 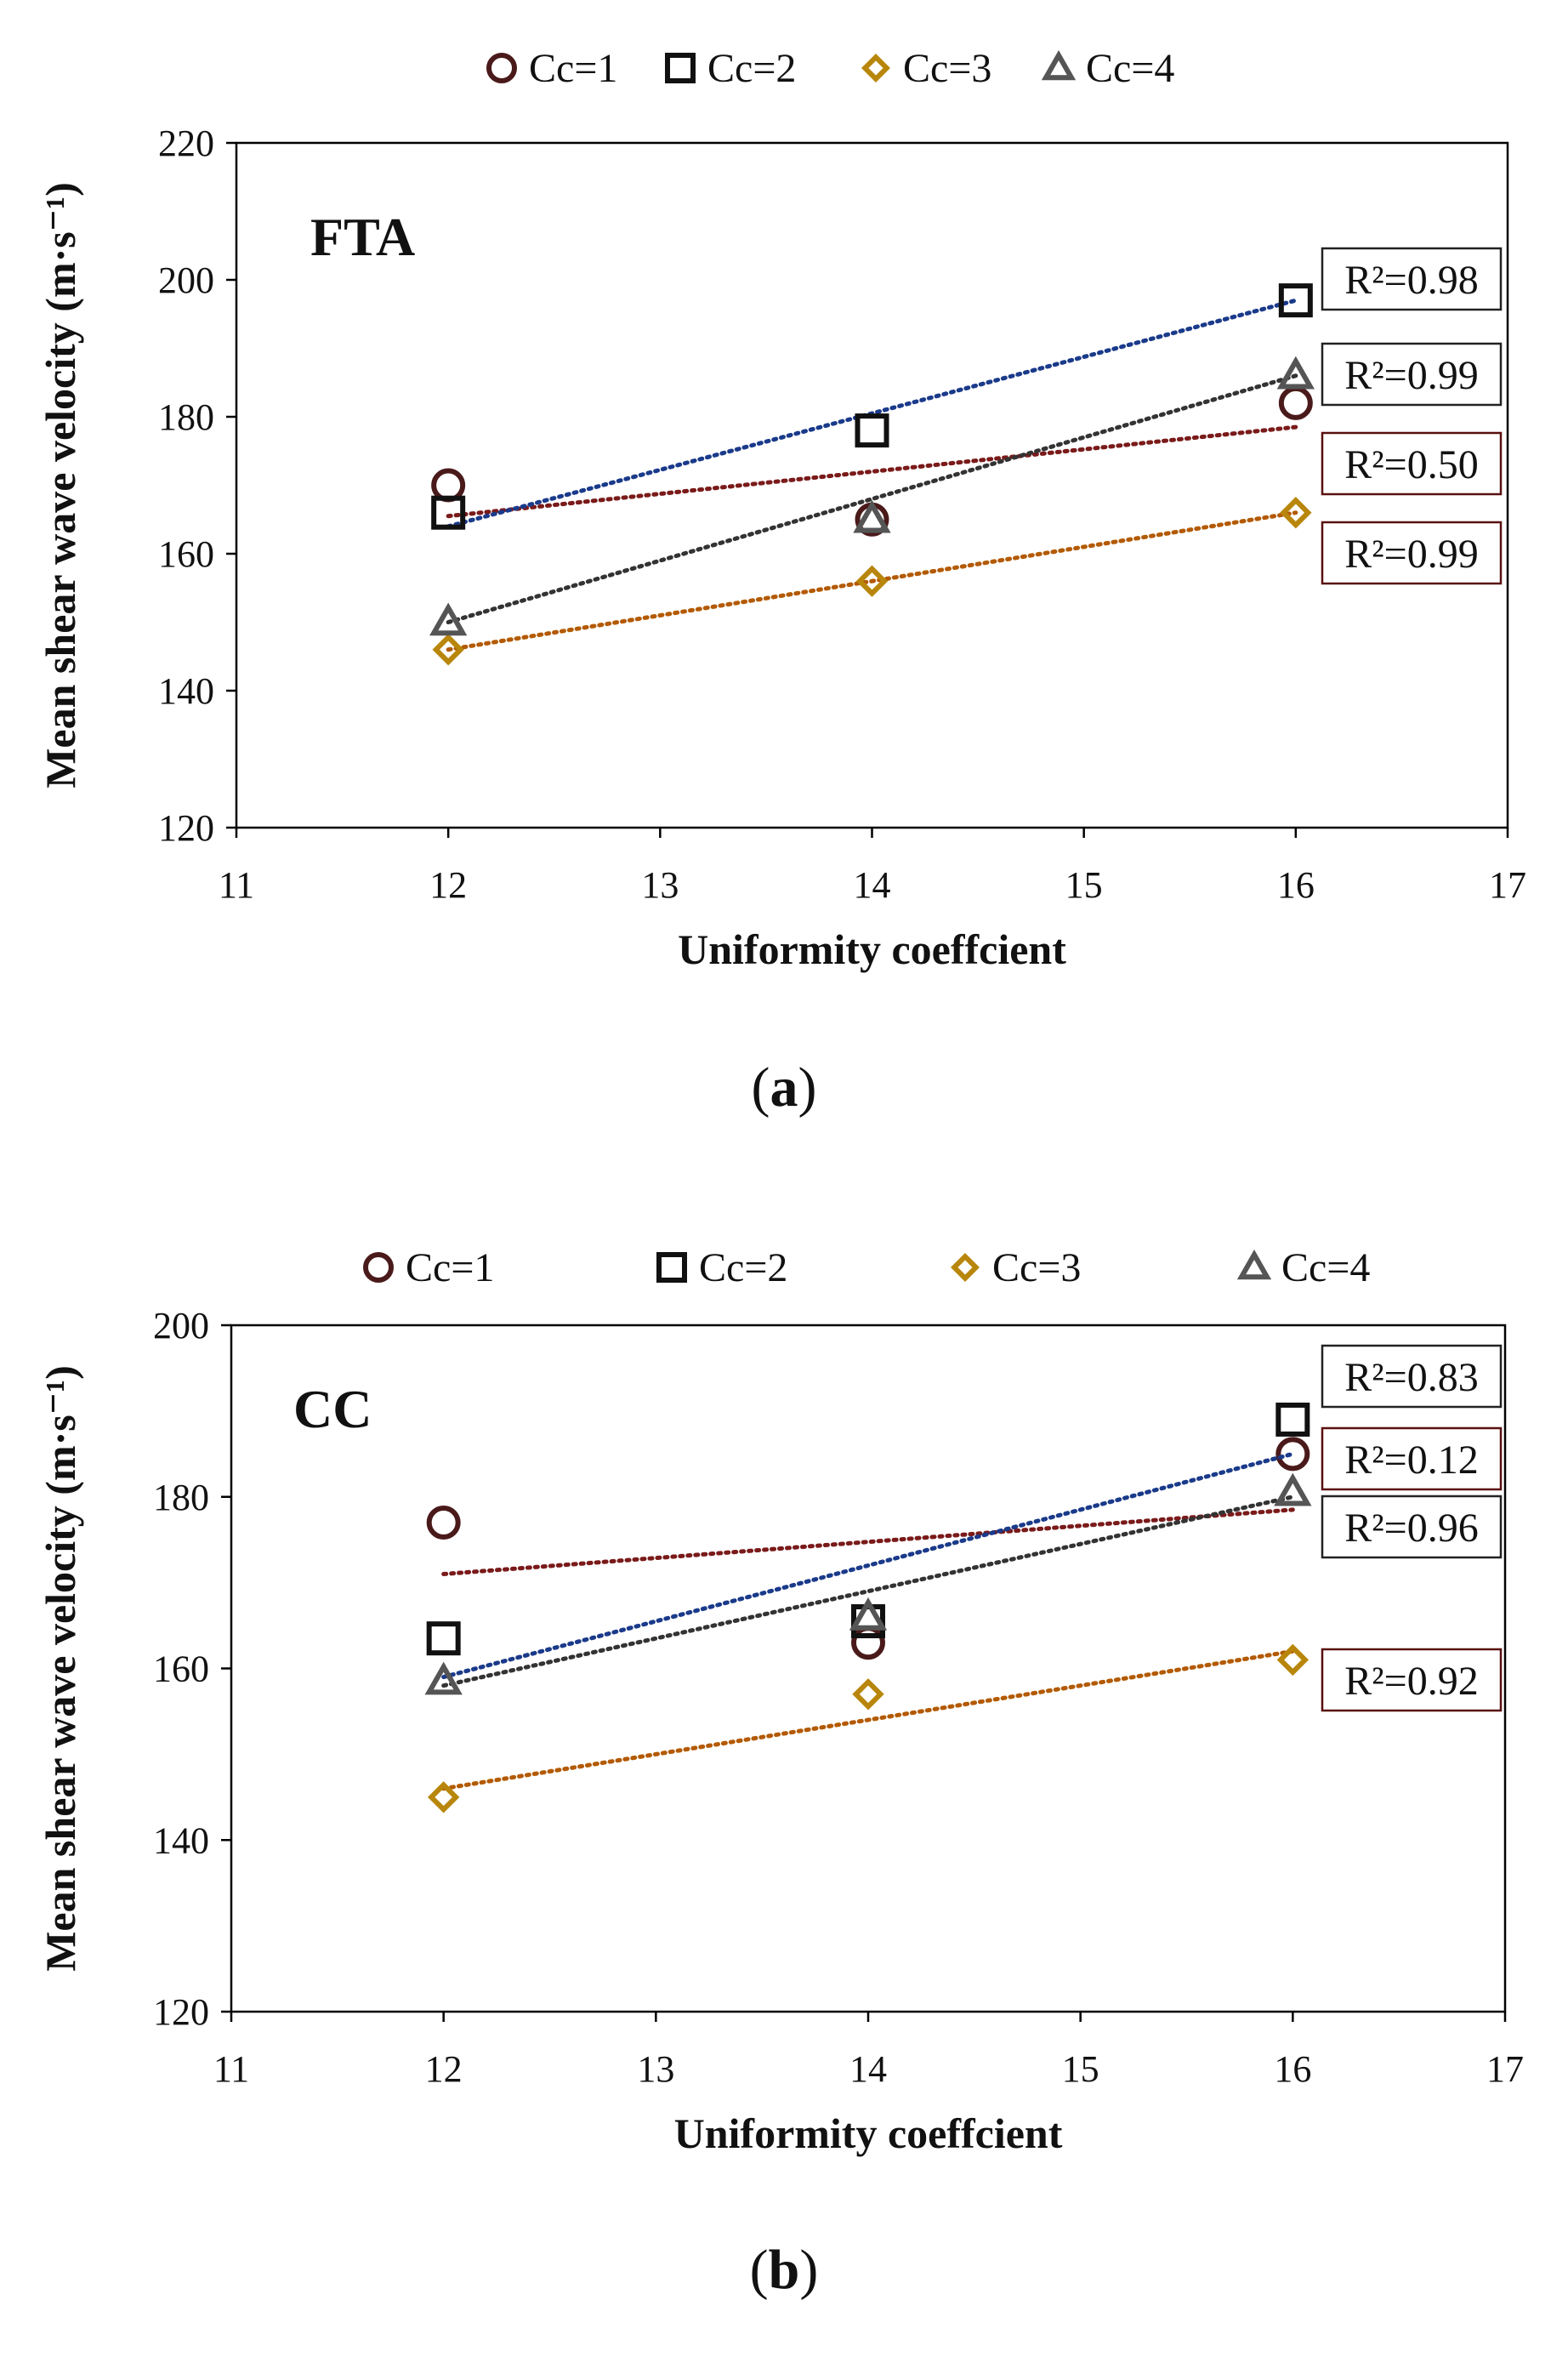 I want to click on series-Cc=1: R²=0.50, so click(x=967, y=461).